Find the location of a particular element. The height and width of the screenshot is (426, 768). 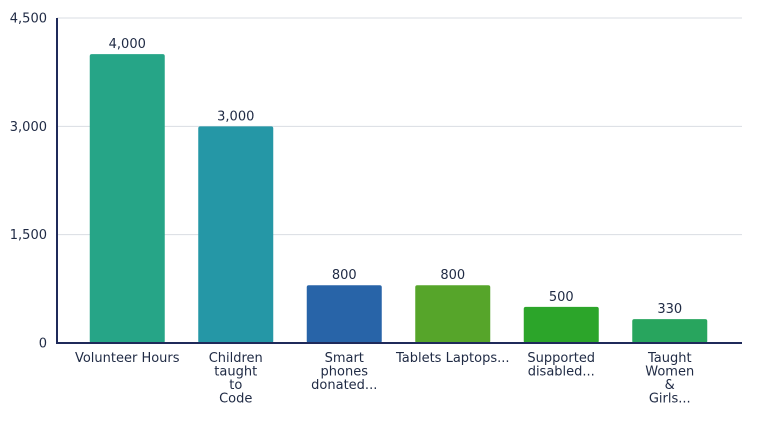

y-tick-label: 1,500 is located at coordinates (28, 235).